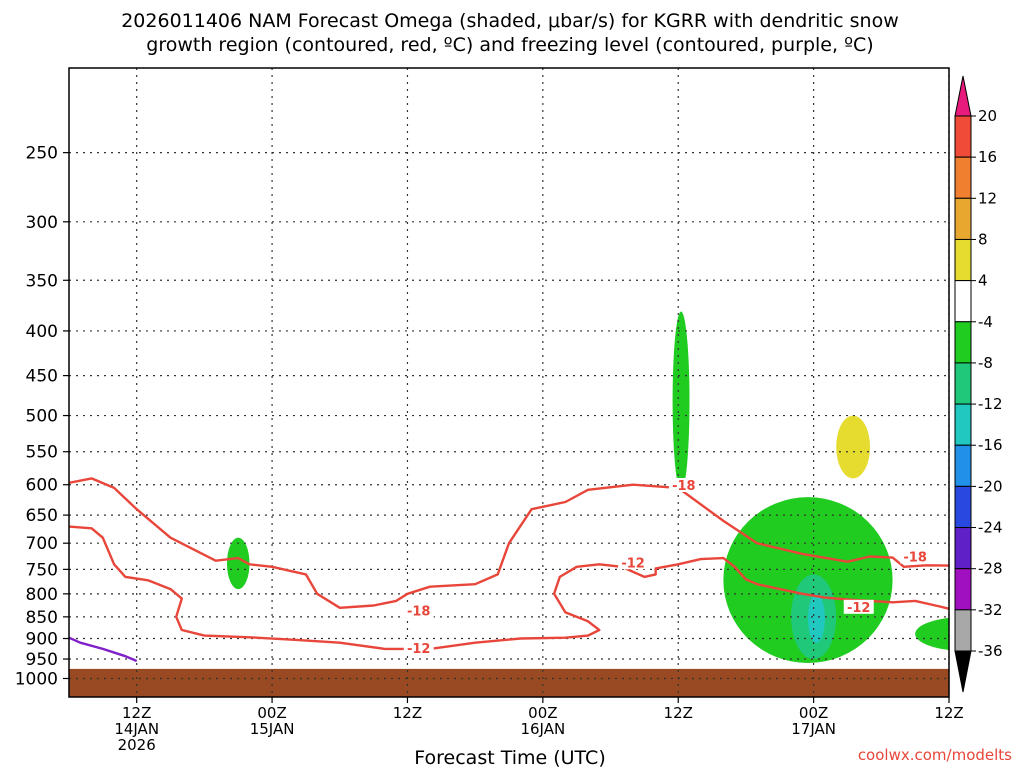  I want to click on colorbar-label: 12, so click(987, 198).